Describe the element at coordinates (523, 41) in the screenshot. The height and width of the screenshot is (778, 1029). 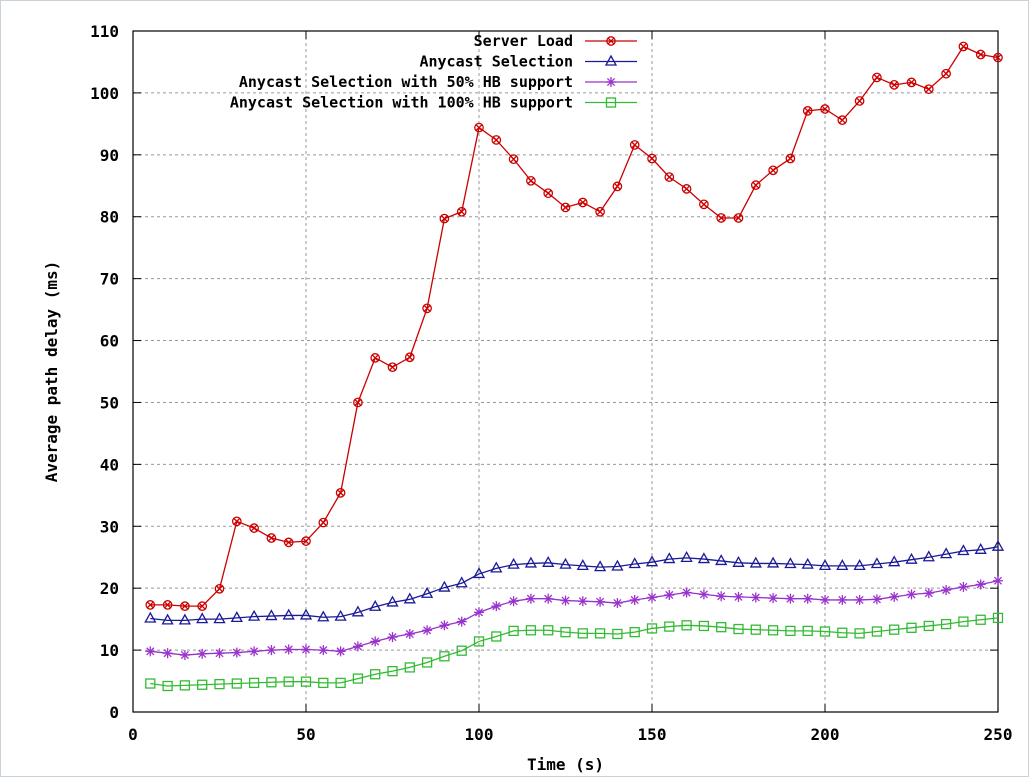
I see `legend-label: Server Load` at that location.